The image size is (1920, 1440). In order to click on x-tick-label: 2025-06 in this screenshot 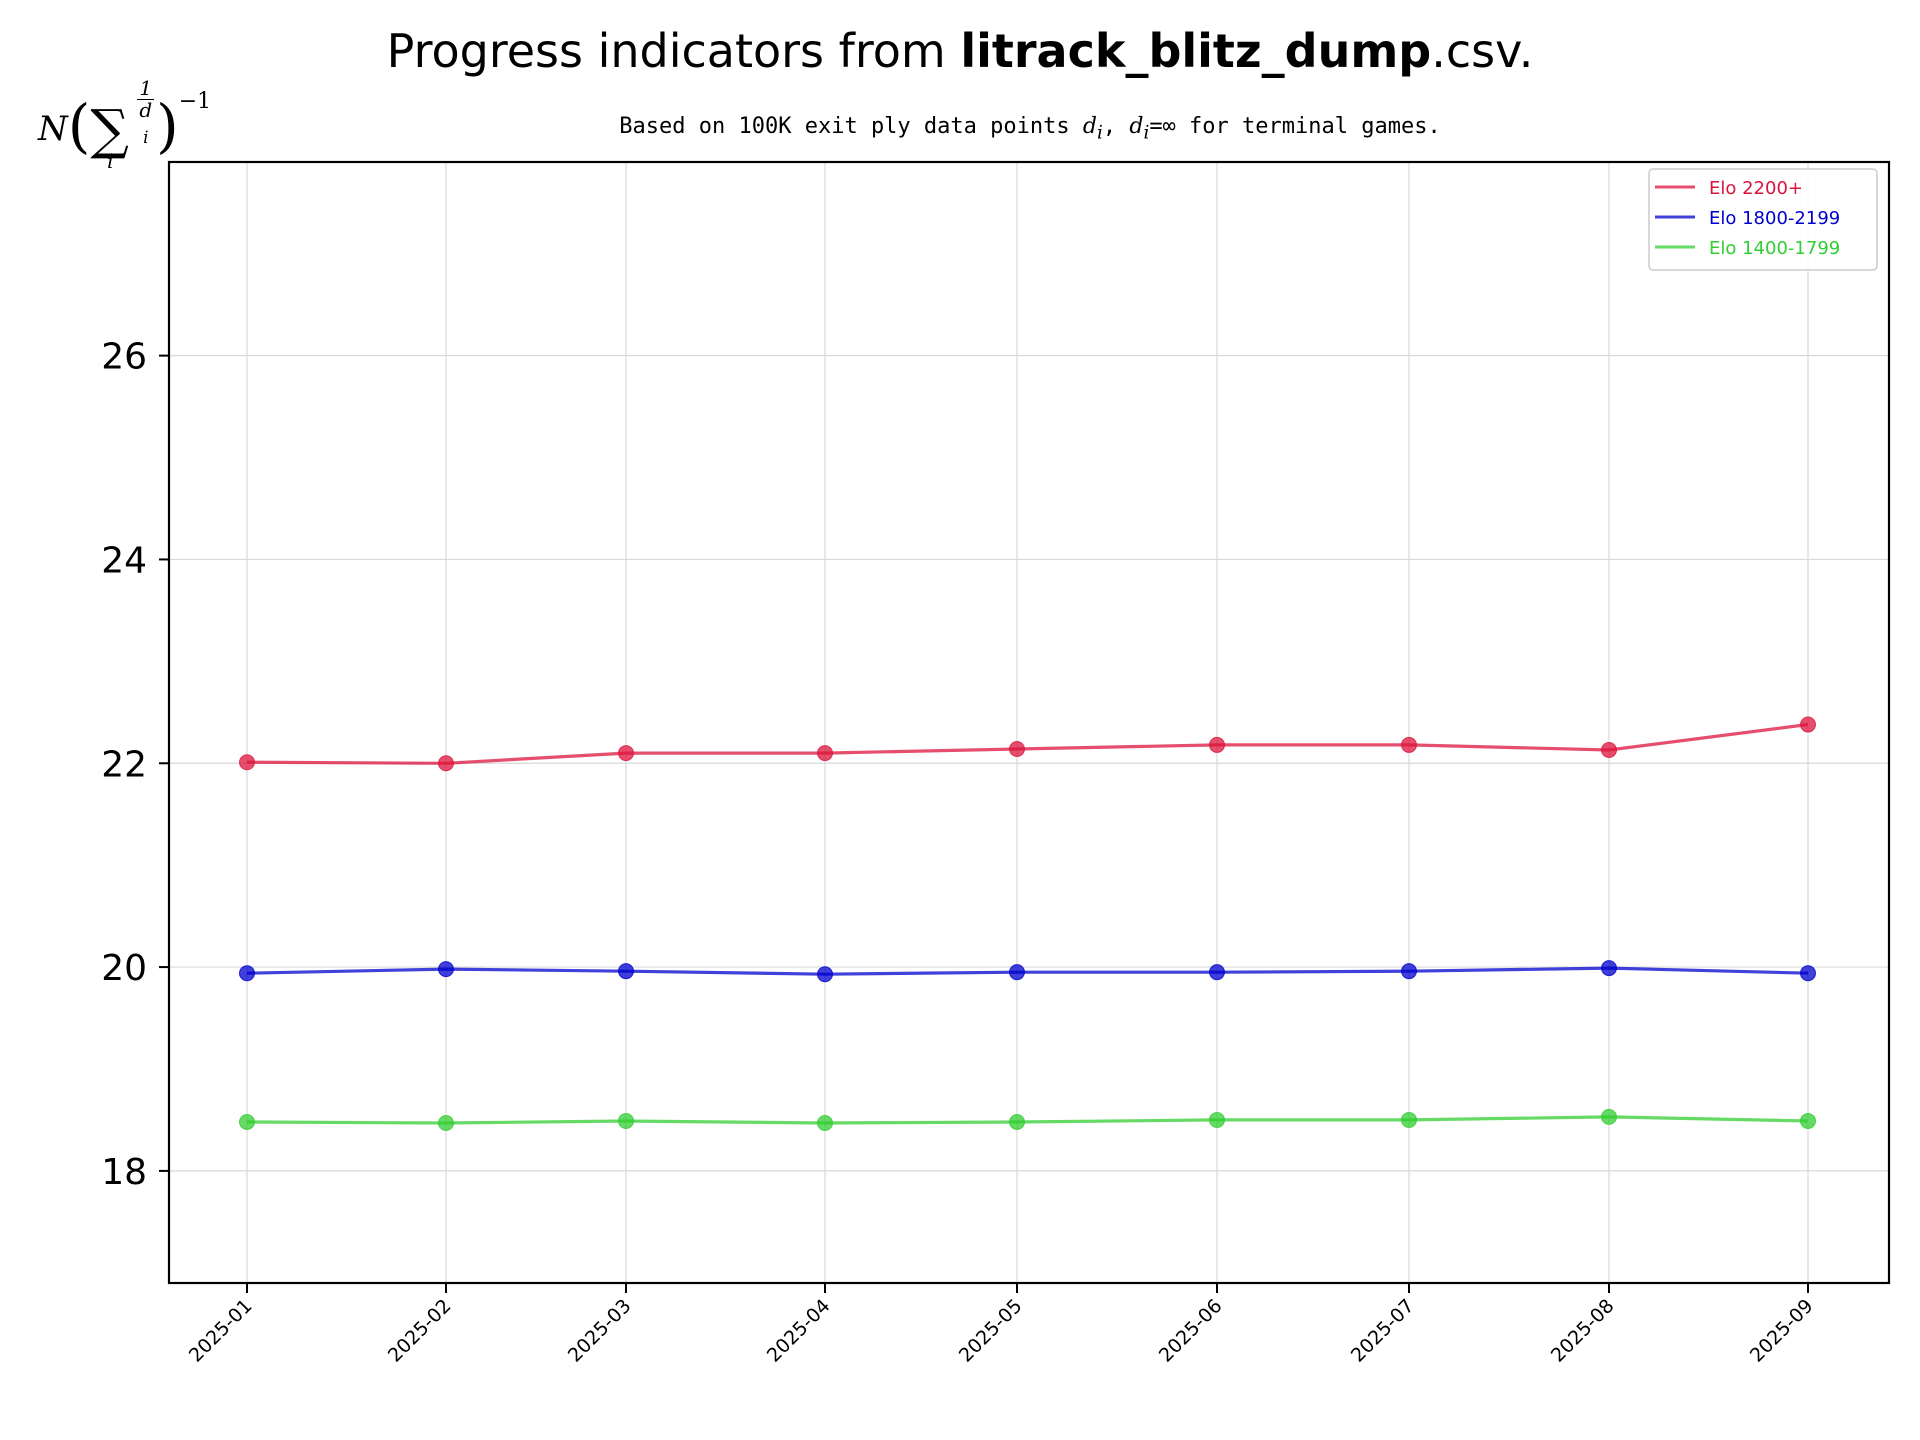, I will do `click(1191, 1331)`.